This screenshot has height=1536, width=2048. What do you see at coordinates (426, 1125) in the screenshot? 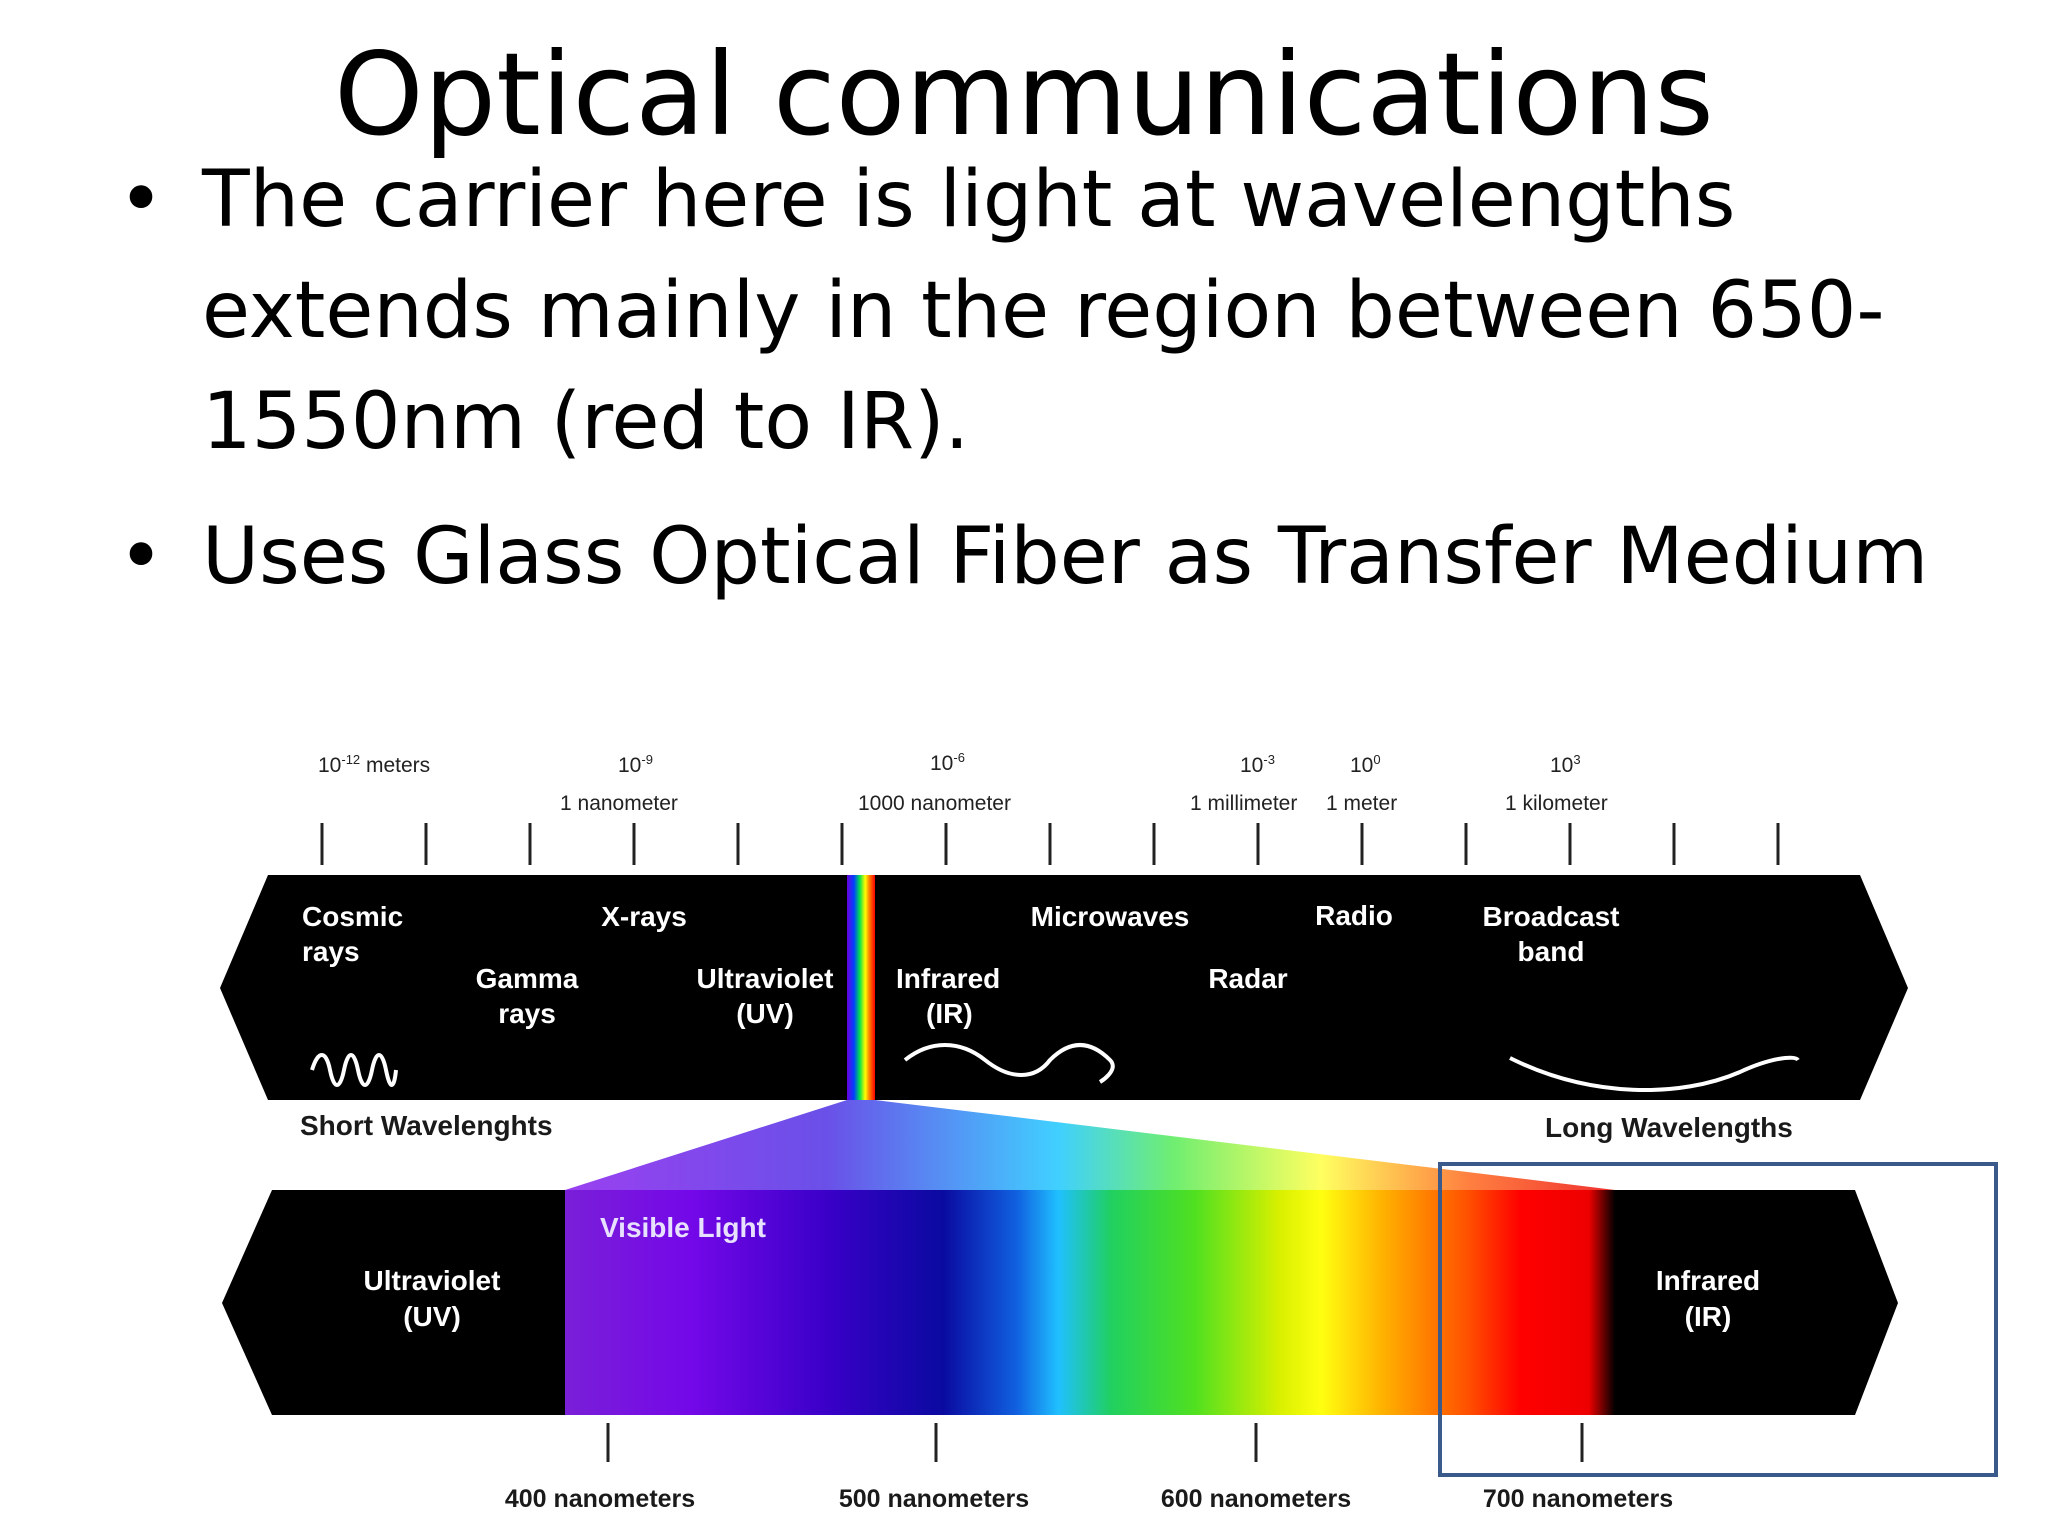
I see `short-wavelengths-label: Short Wavelenghts` at bounding box center [426, 1125].